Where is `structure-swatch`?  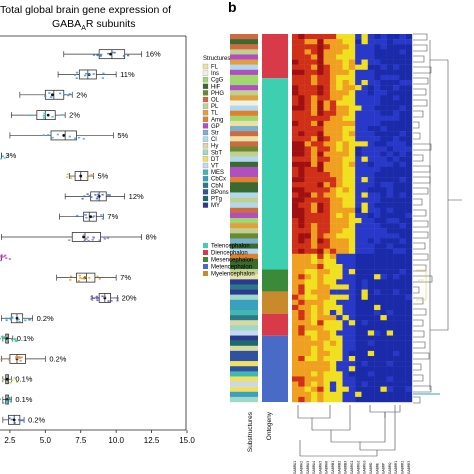 structure-swatch is located at coordinates (205, 99).